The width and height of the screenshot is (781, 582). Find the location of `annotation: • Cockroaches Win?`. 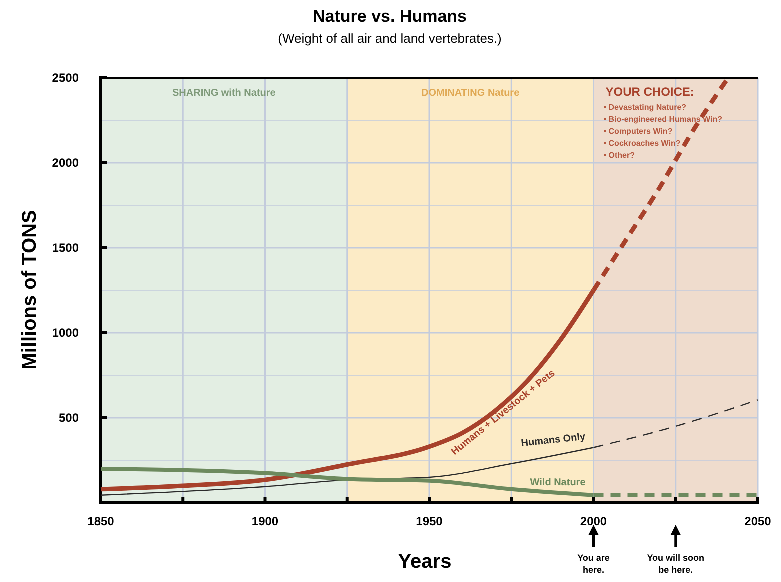

annotation: • Cockroaches Win? is located at coordinates (642, 143).